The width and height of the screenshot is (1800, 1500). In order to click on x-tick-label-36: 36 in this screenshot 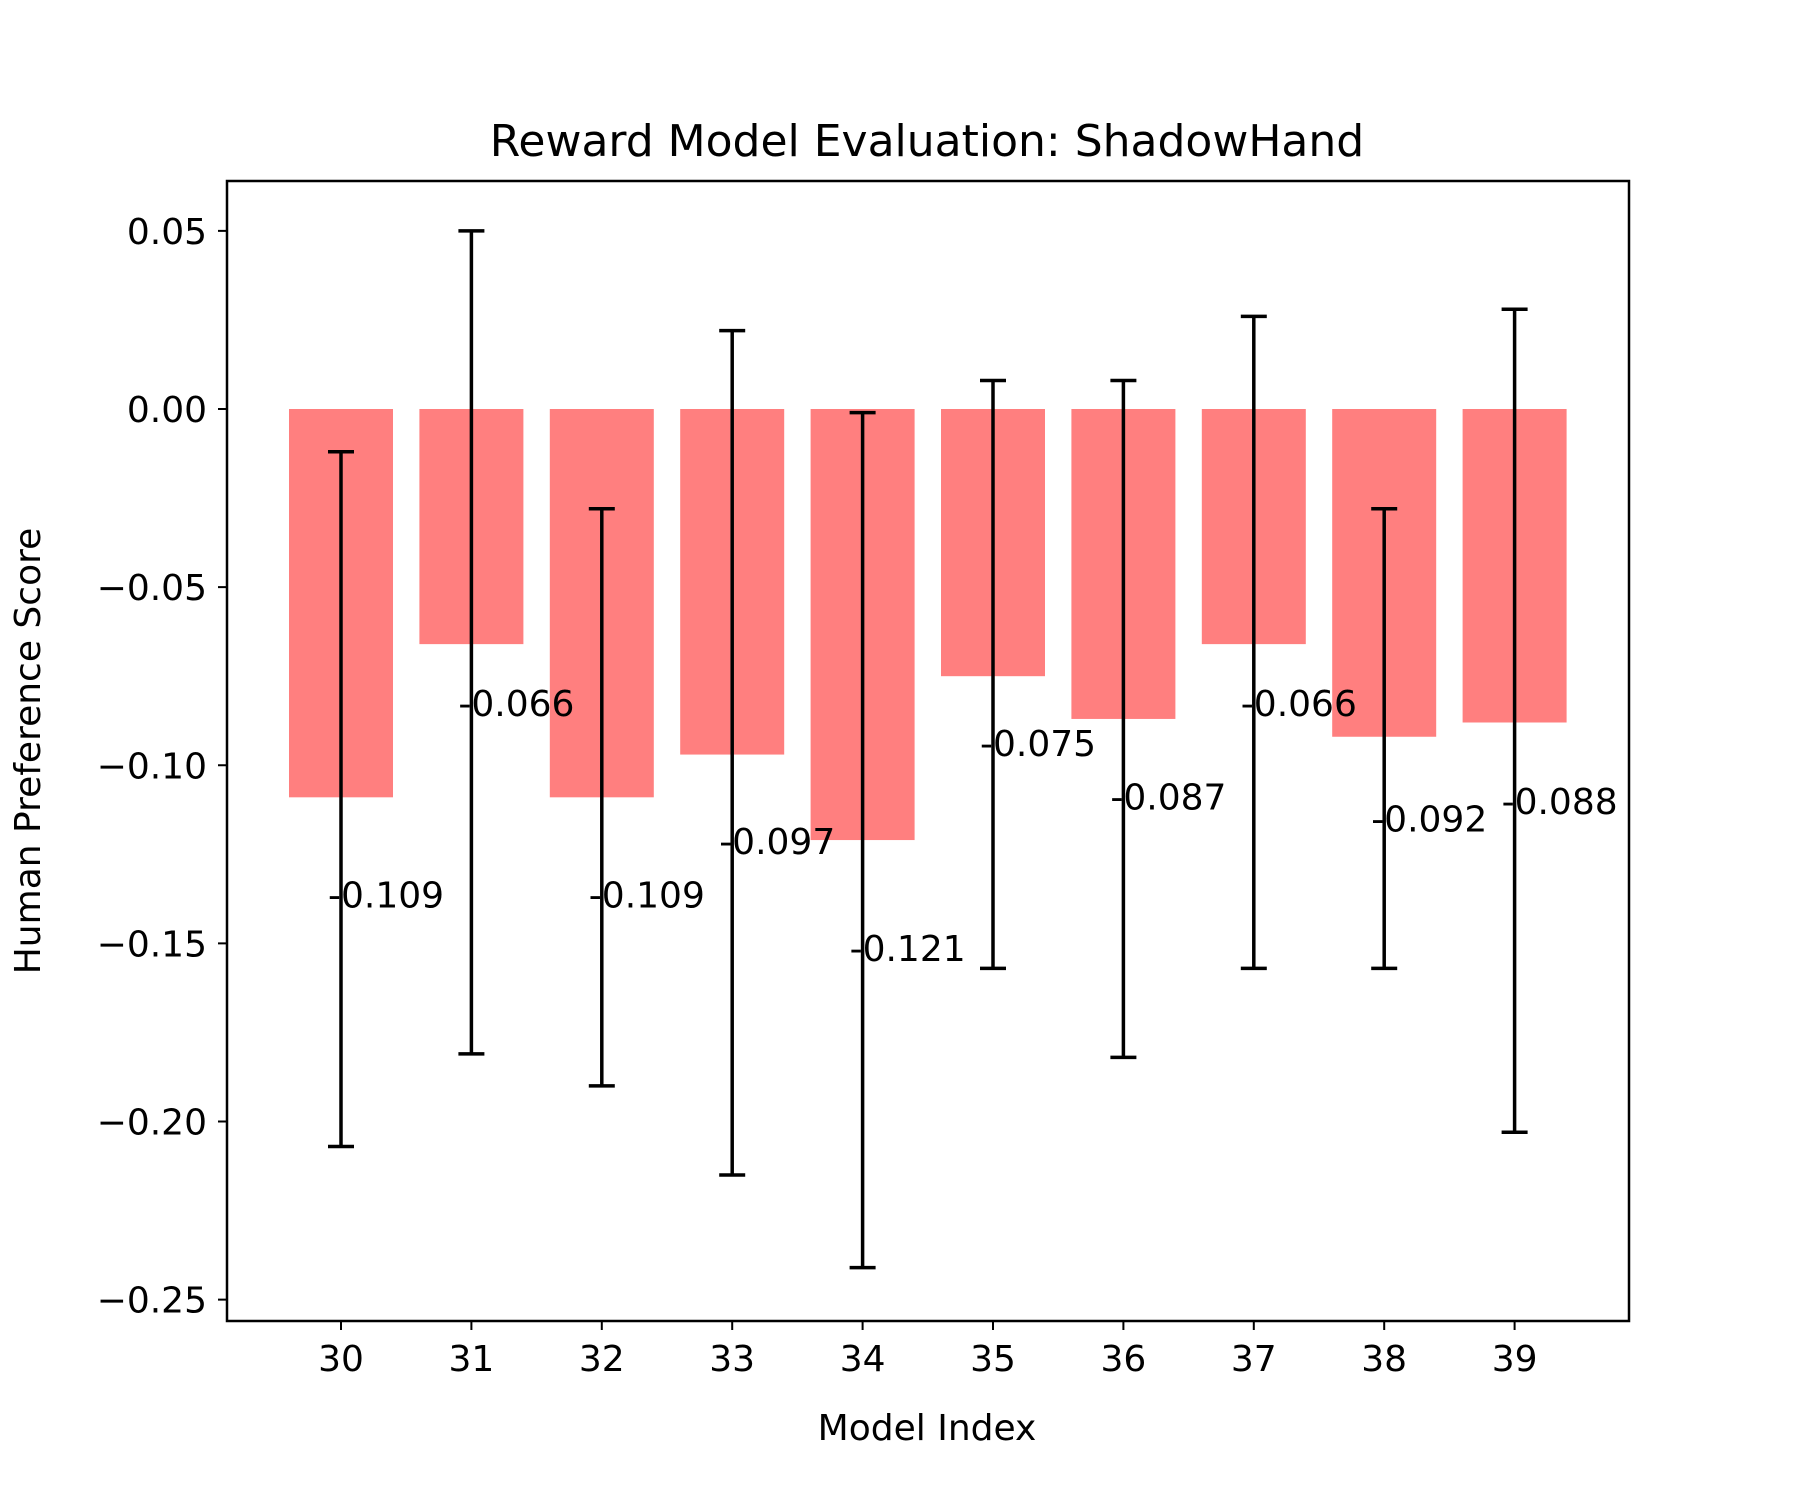, I will do `click(1123, 1359)`.